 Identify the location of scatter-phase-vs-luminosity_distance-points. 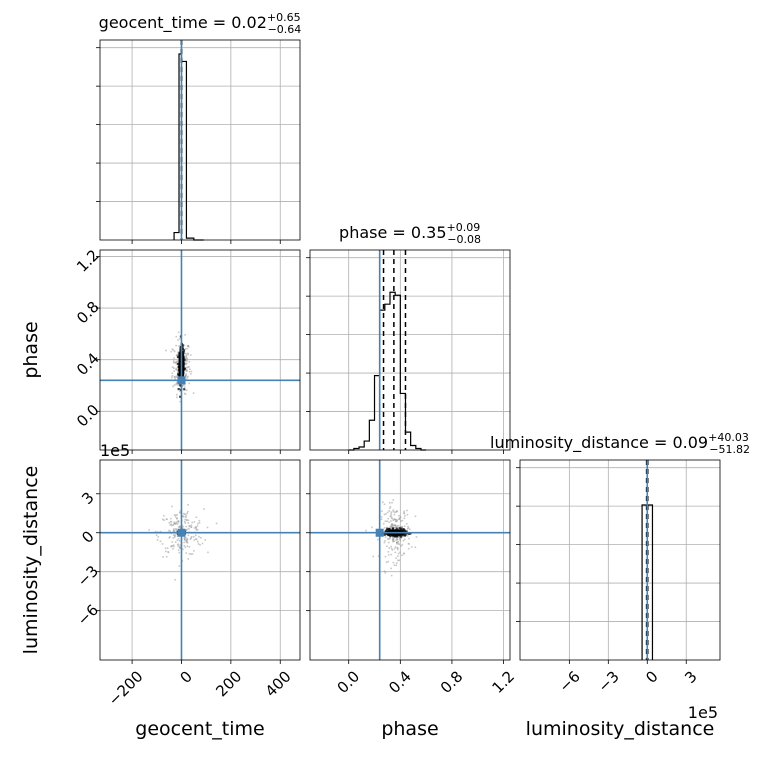
(391, 538).